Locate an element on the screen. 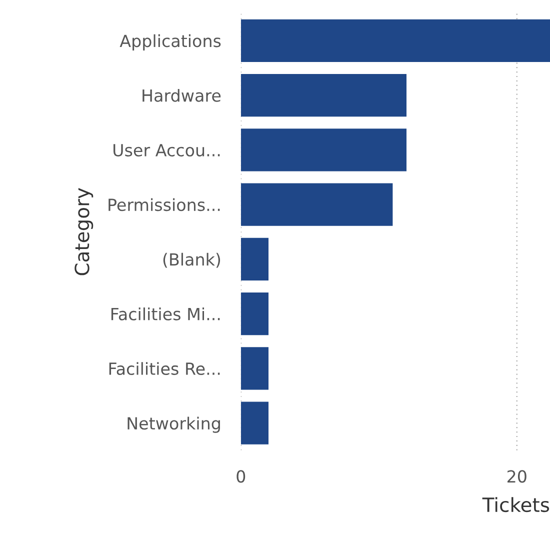 The width and height of the screenshot is (550, 533). x-tick-label: 20 is located at coordinates (517, 476).